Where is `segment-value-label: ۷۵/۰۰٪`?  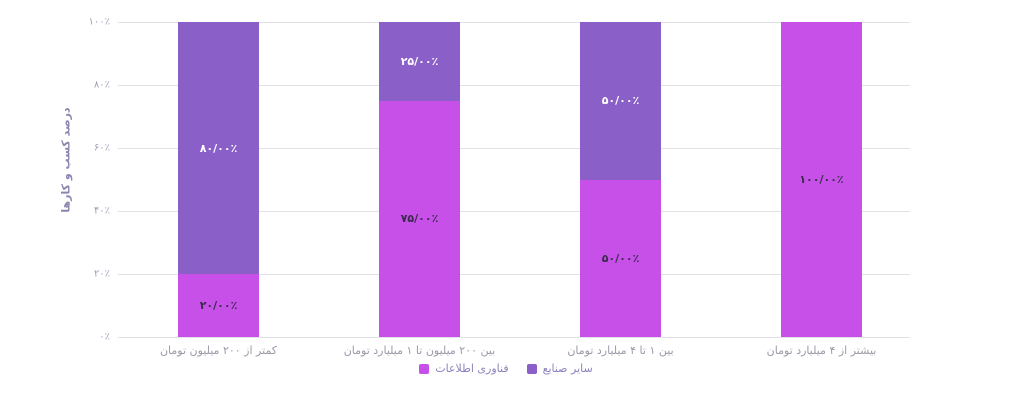 segment-value-label: ۷۵/۰۰٪ is located at coordinates (419, 219).